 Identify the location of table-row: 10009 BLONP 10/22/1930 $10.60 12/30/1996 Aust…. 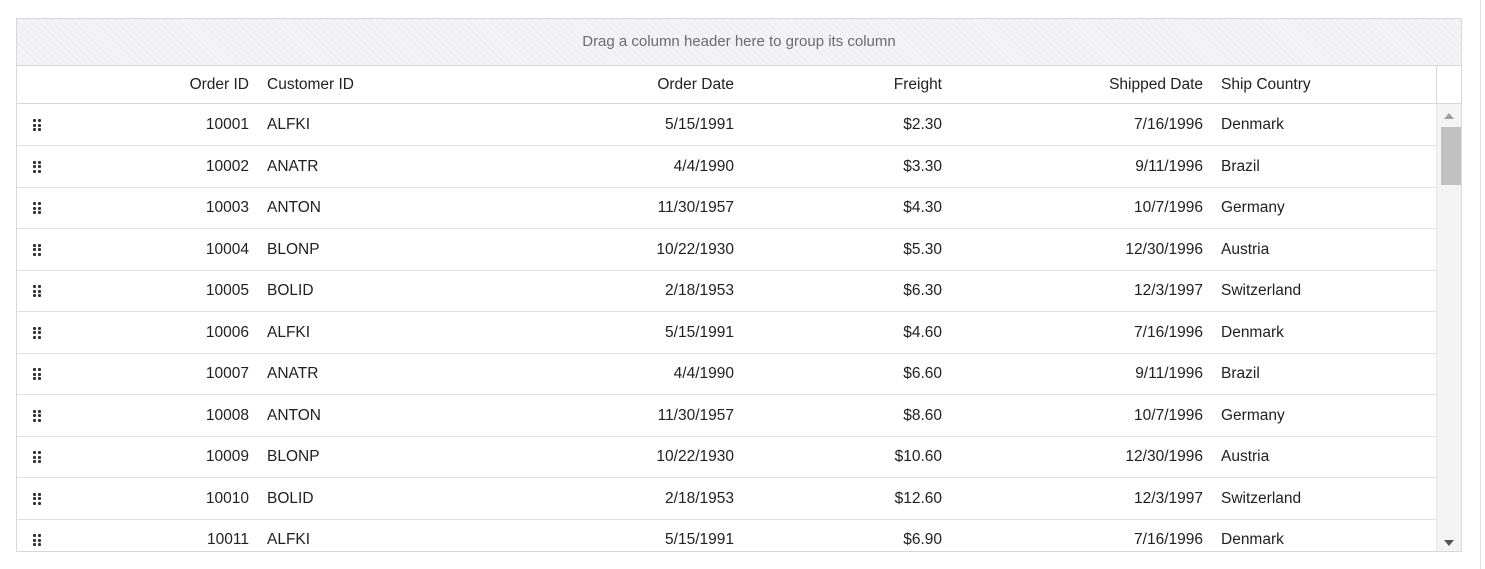
(727, 457).